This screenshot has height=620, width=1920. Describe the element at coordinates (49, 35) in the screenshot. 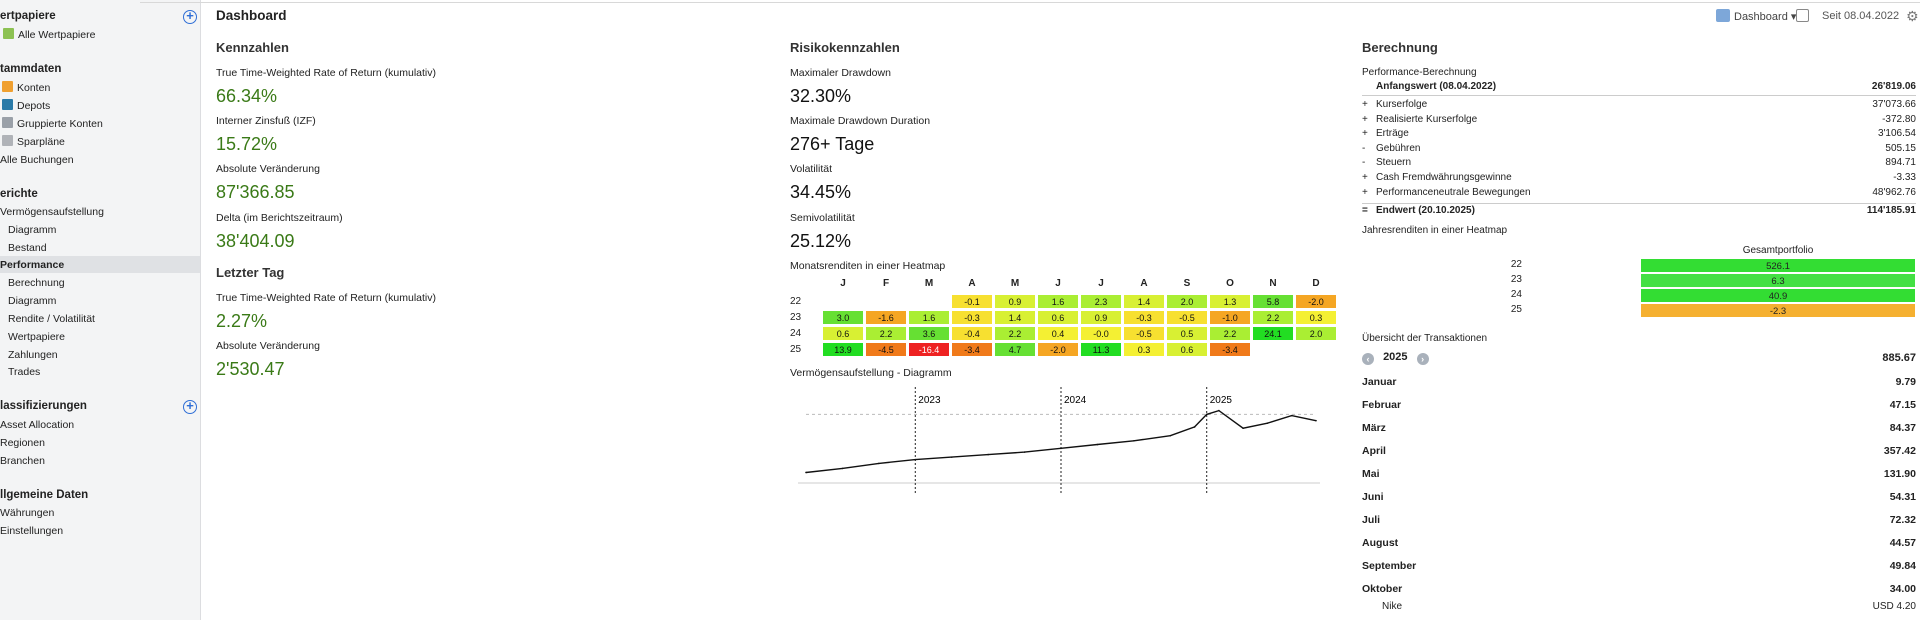

I see `sidebar-item-alle-wertpapiere: Alle Wertpapiere` at that location.